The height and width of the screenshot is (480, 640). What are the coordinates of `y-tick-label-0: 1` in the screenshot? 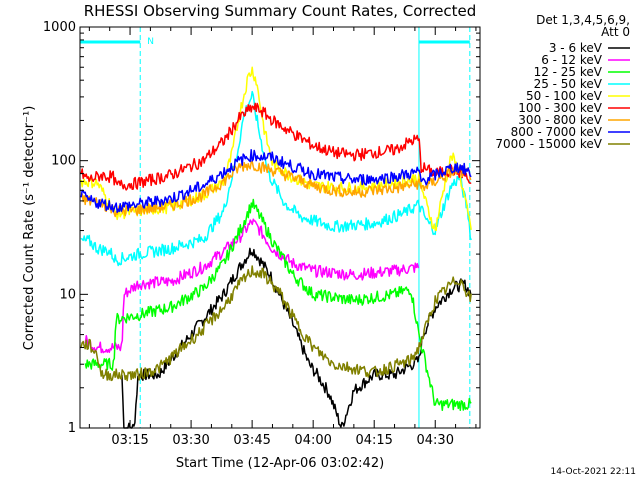 It's located at (72, 428).